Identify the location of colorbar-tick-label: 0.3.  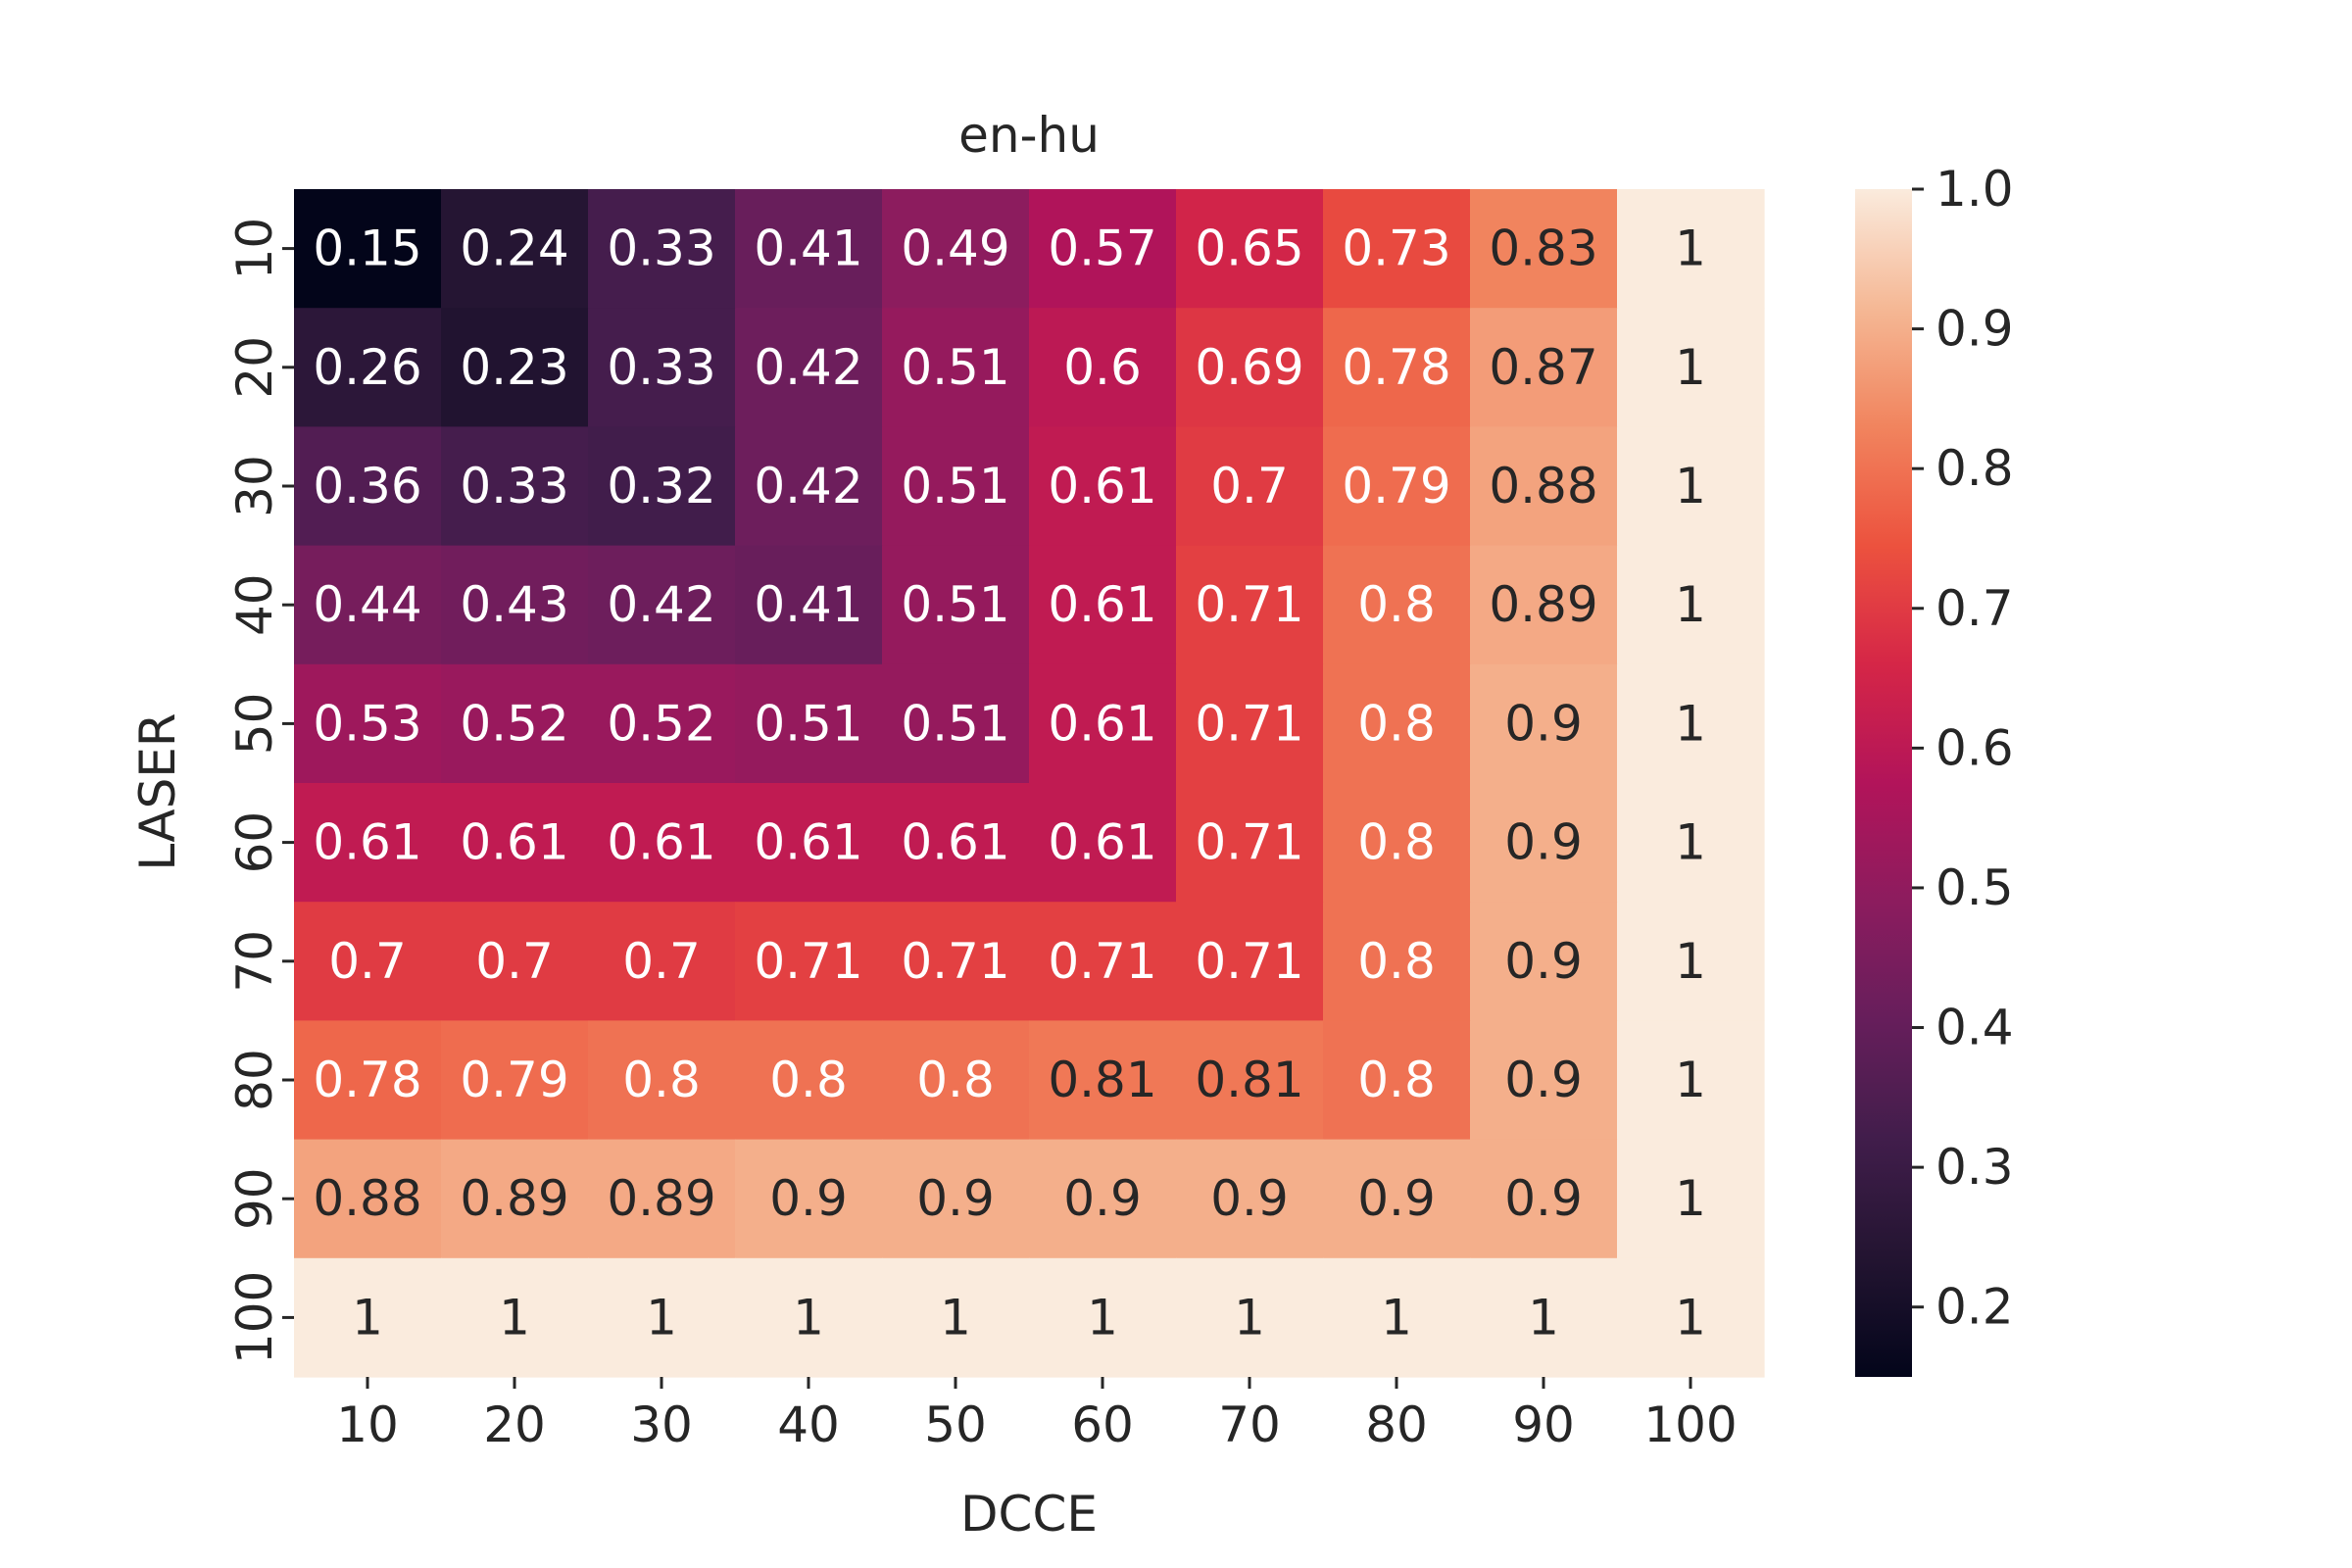
(1975, 1167).